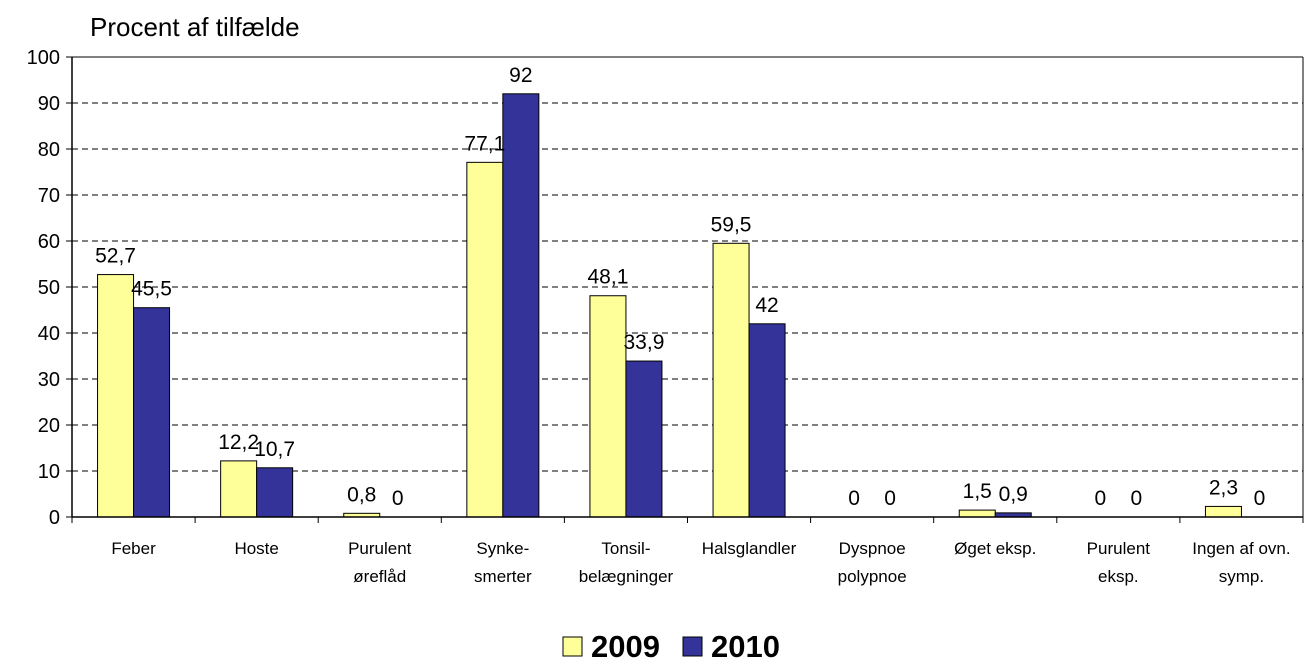 The width and height of the screenshot is (1307, 668). I want to click on data-label-2010: 33,9, so click(644, 342).